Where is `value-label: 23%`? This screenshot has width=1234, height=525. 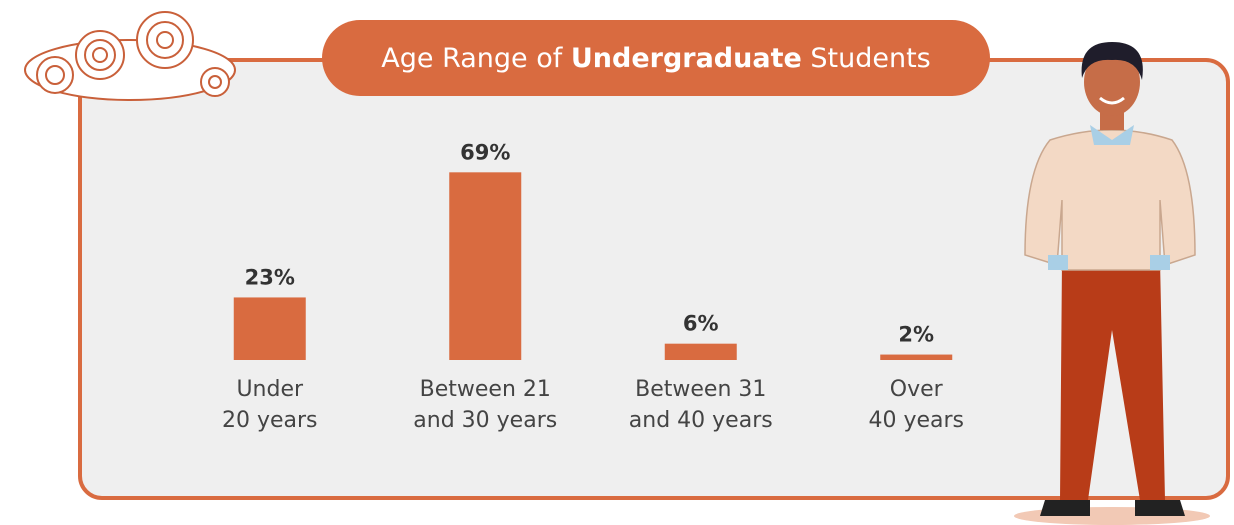
value-label: 23% is located at coordinates (270, 277).